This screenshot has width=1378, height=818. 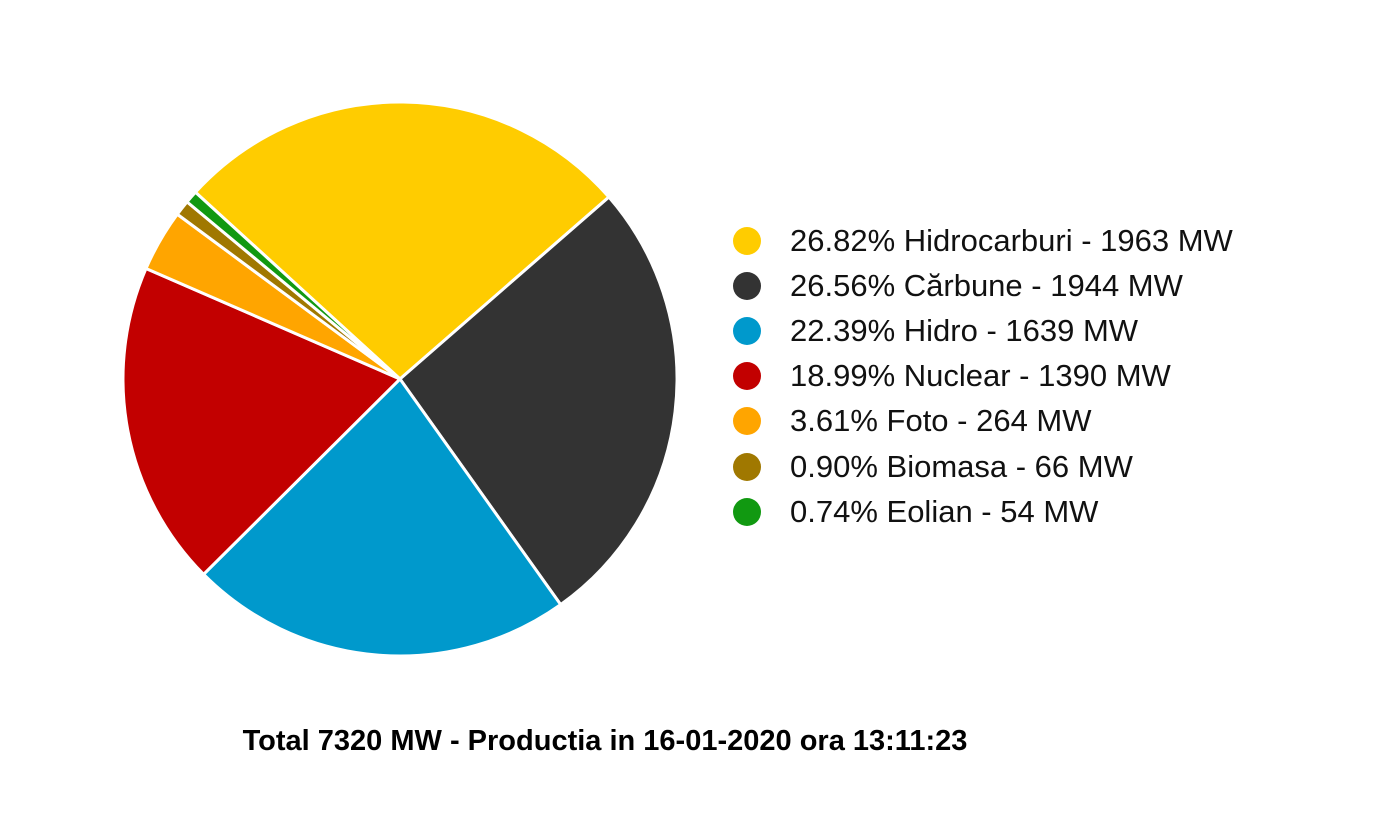 I want to click on pie-slice-hidro, so click(x=382, y=517).